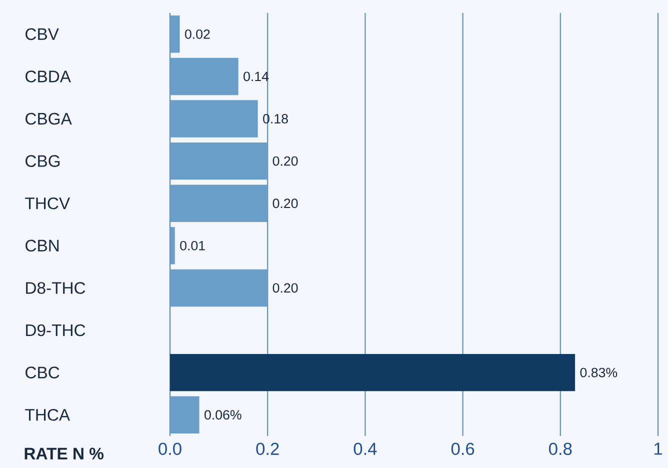  Describe the element at coordinates (42, 246) in the screenshot. I see `y-tick-label: CBN` at that location.